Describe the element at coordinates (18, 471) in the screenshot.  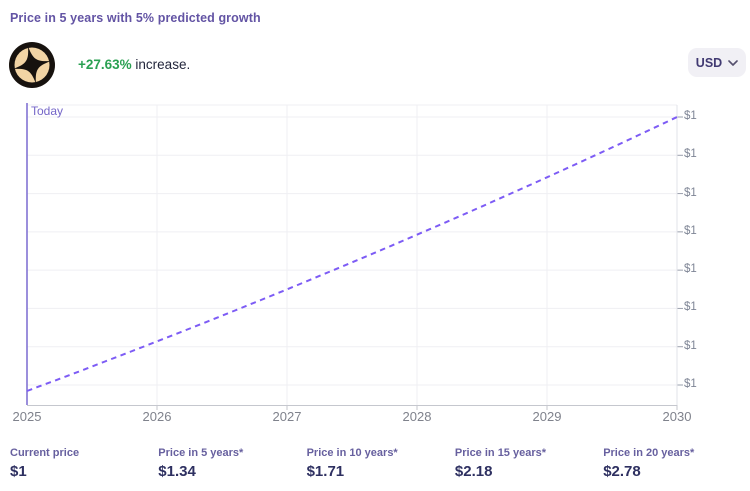
I see `stat-value: $1` at that location.